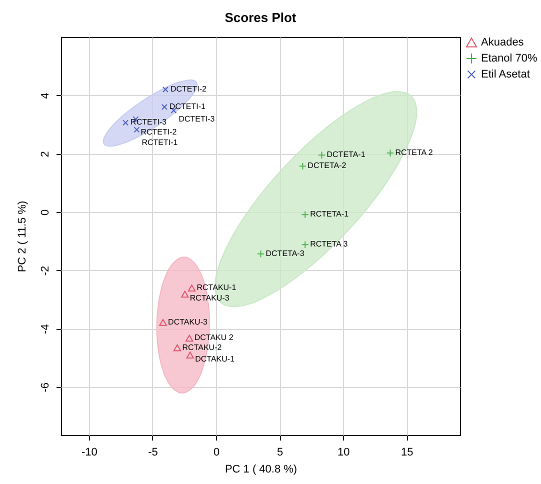 The width and height of the screenshot is (541, 484). What do you see at coordinates (509, 58) in the screenshot?
I see `legend-label: Etanol 70%` at bounding box center [509, 58].